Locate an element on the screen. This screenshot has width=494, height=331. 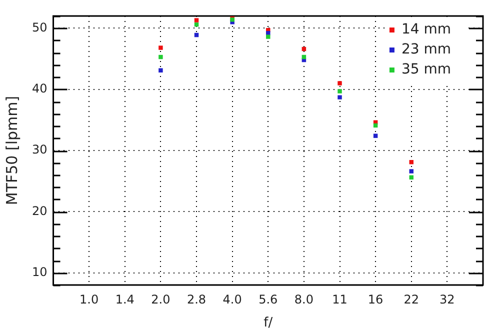
x-tick-label: 22 is located at coordinates (412, 299).